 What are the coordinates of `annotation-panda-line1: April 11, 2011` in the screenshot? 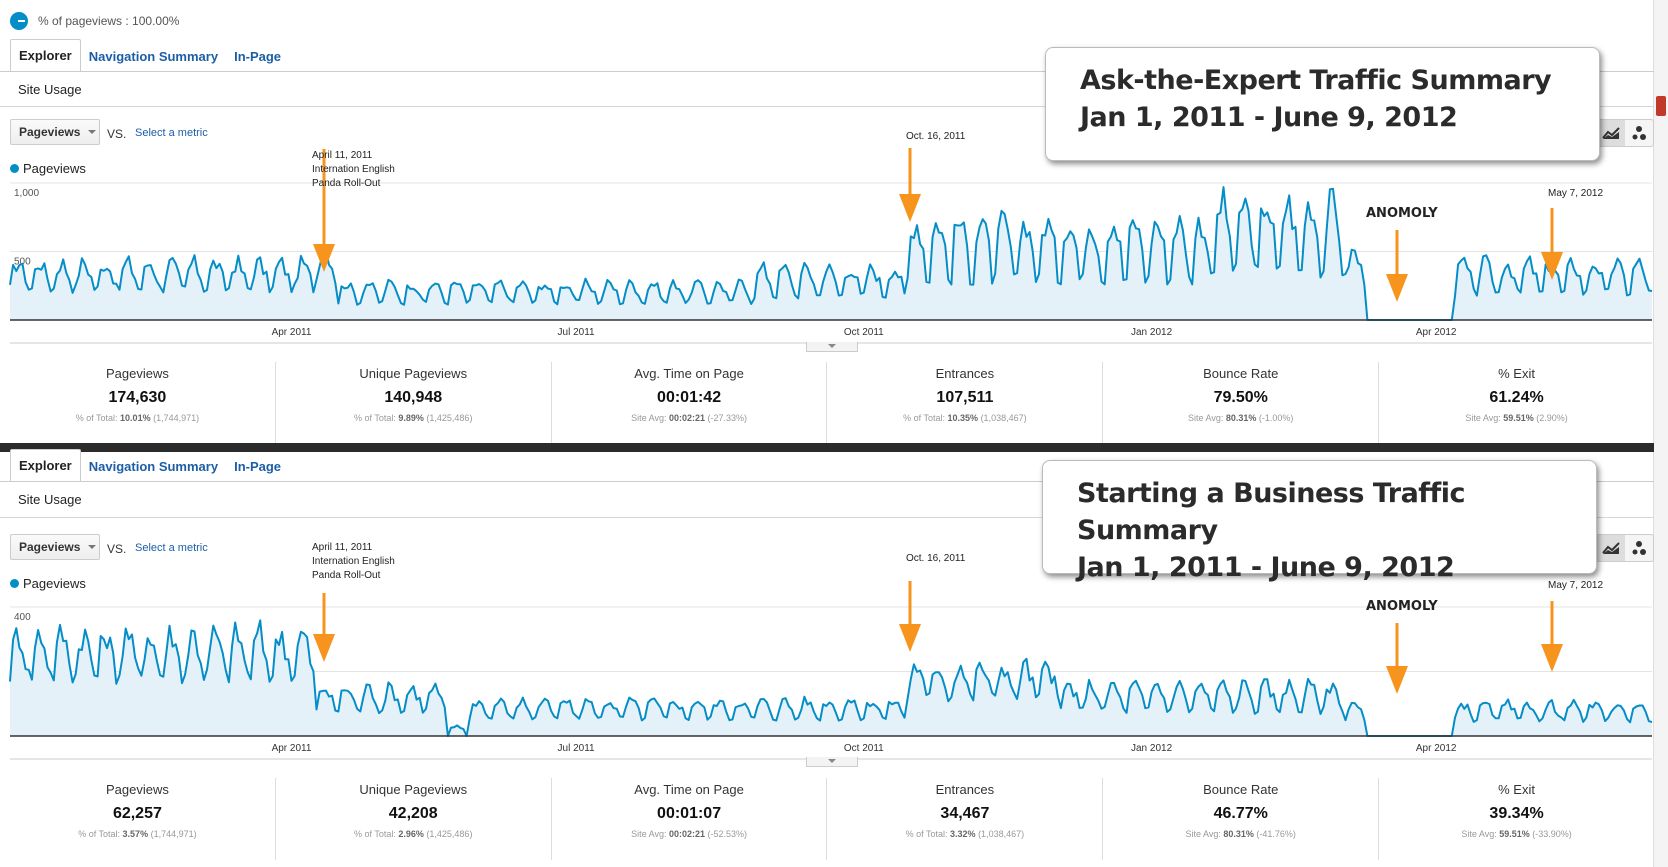 It's located at (342, 155).